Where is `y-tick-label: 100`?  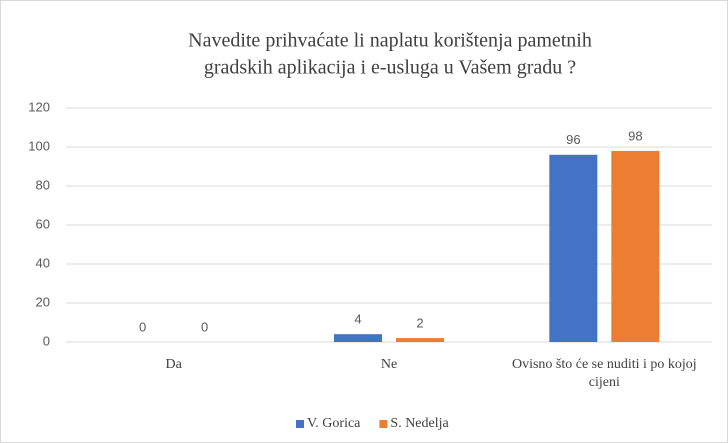
y-tick-label: 100 is located at coordinates (39, 145).